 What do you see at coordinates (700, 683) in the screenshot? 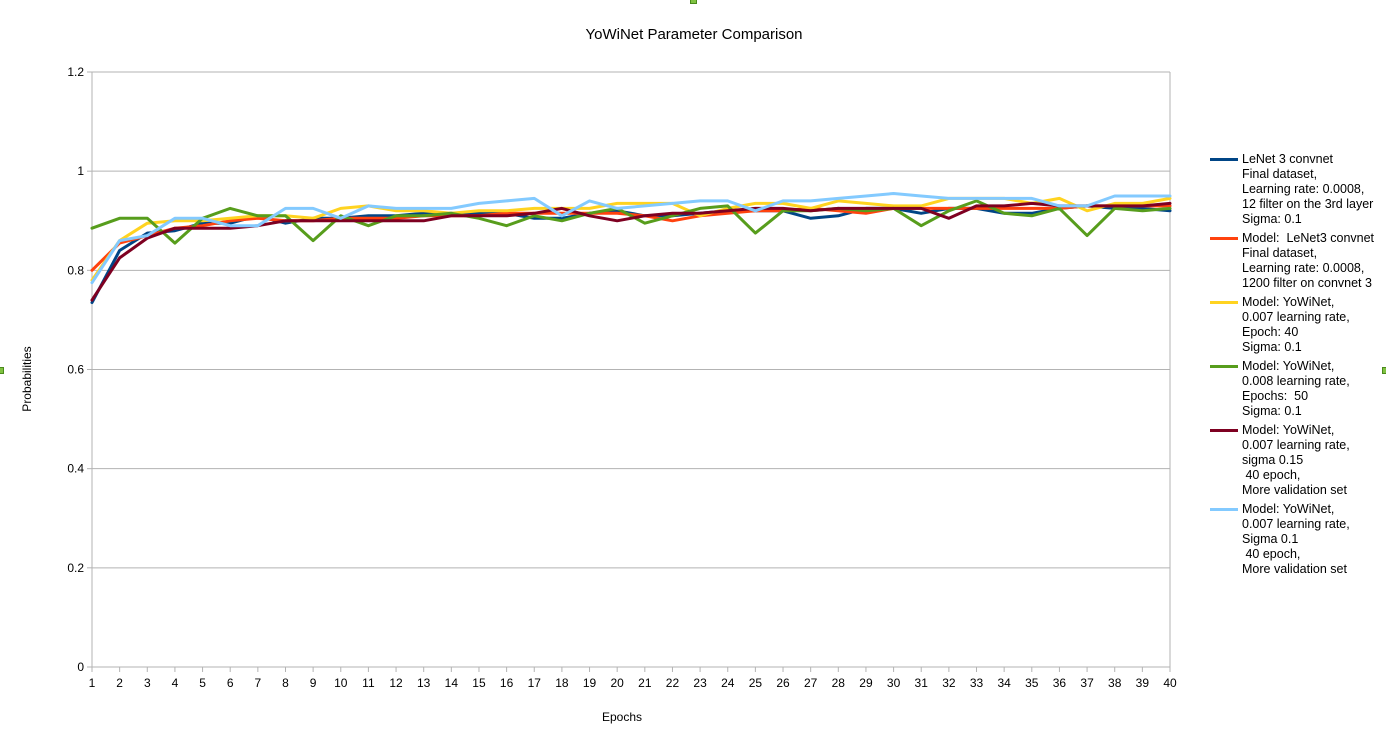
I see `x-tick-label: 23` at bounding box center [700, 683].